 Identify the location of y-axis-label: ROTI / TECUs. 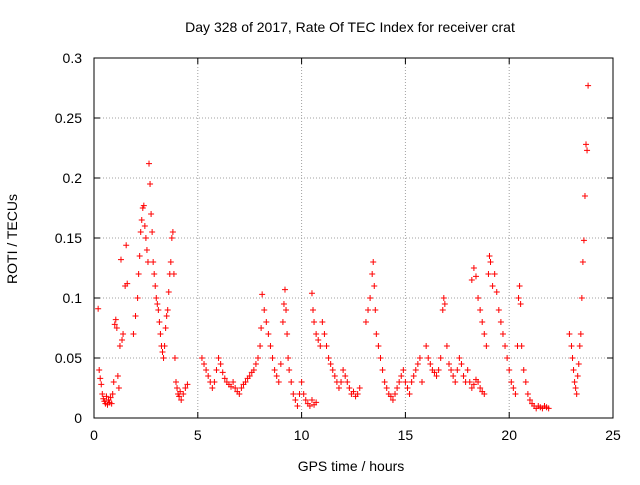
(12, 239).